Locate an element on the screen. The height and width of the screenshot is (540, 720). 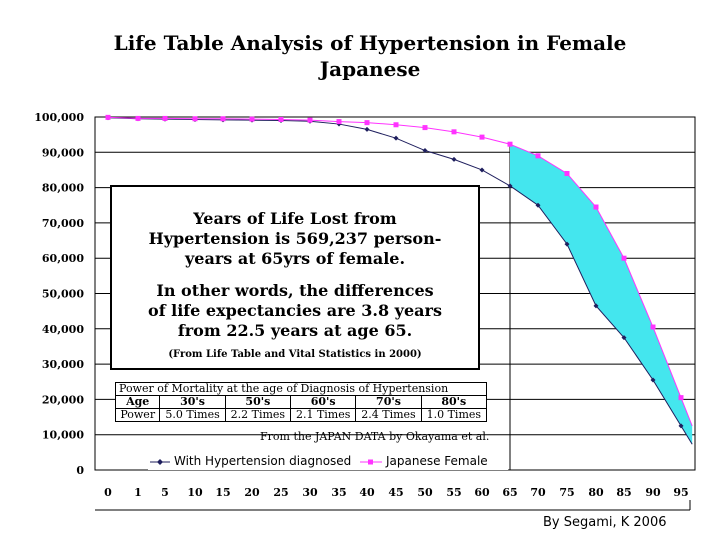
table-header-cell: 30's is located at coordinates (192, 402).